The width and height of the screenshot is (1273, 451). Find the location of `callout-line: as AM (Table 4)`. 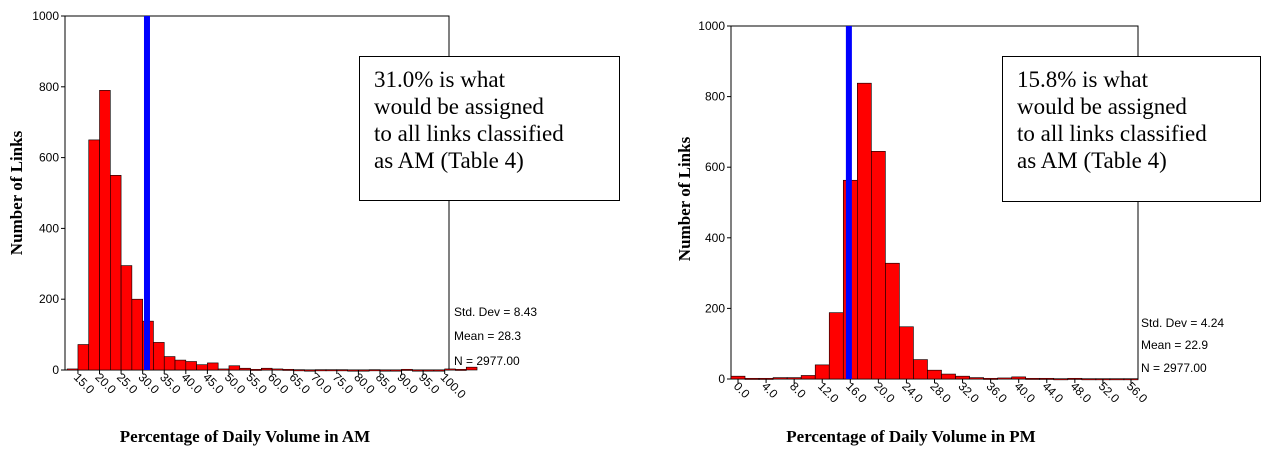

callout-line: as AM (Table 4) is located at coordinates (449, 160).